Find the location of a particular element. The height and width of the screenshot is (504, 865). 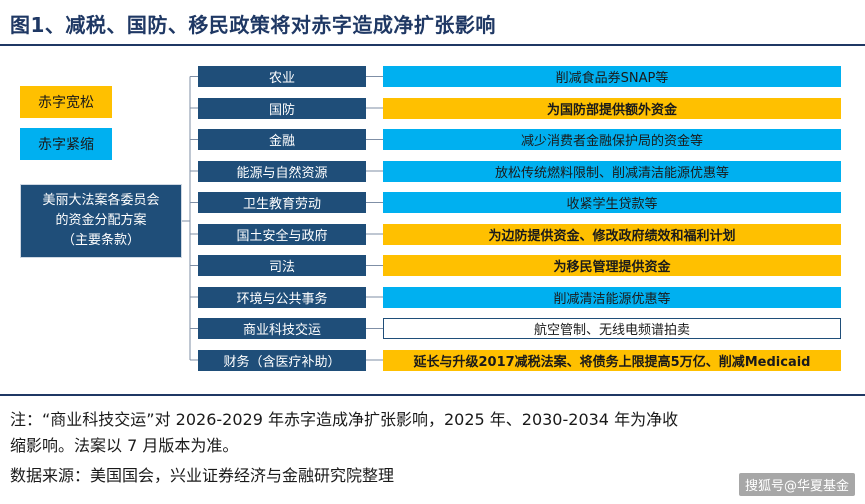

effect-box: 为边防提供资金、修改政府绩效和福利计划 is located at coordinates (612, 234).